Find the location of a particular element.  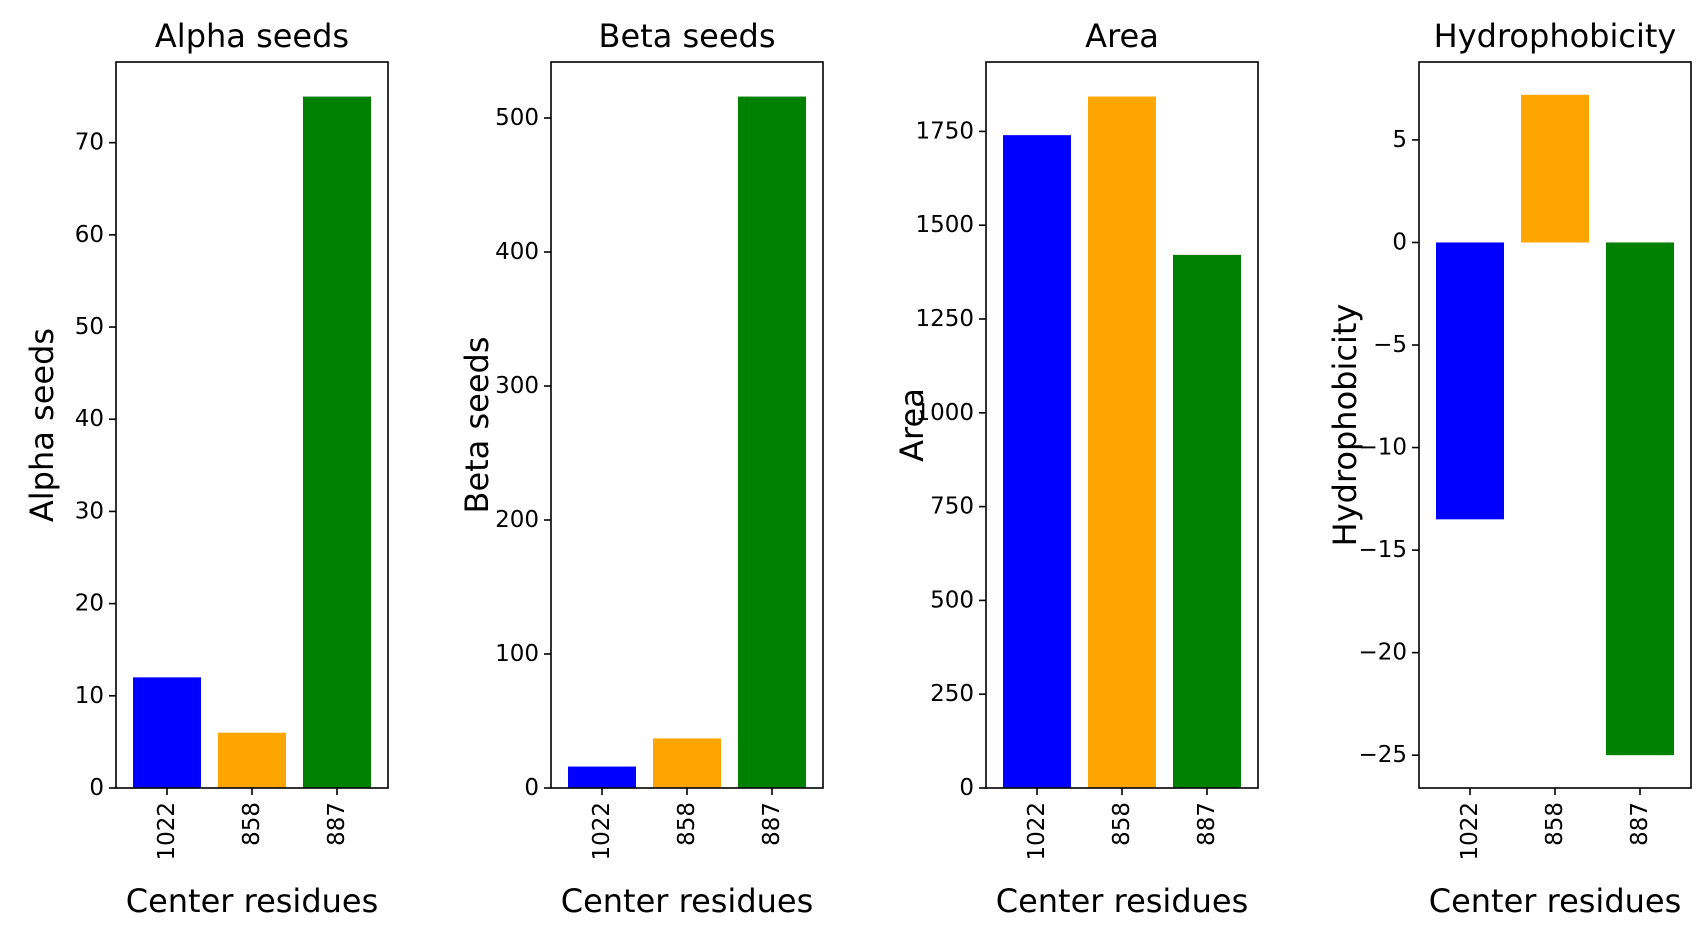

y-tick-label: −25 is located at coordinates (1382, 755).